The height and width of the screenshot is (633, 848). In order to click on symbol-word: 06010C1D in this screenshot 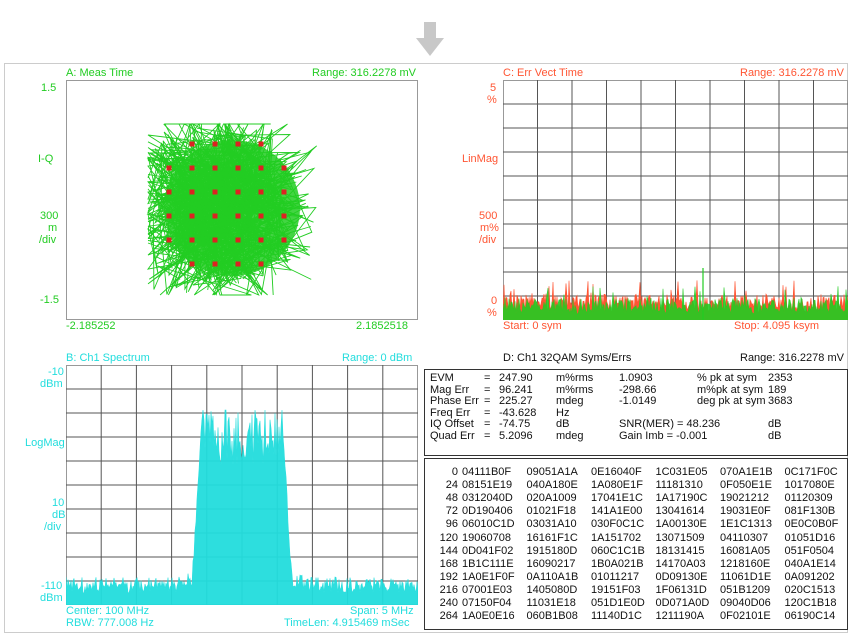, I will do `click(488, 524)`.